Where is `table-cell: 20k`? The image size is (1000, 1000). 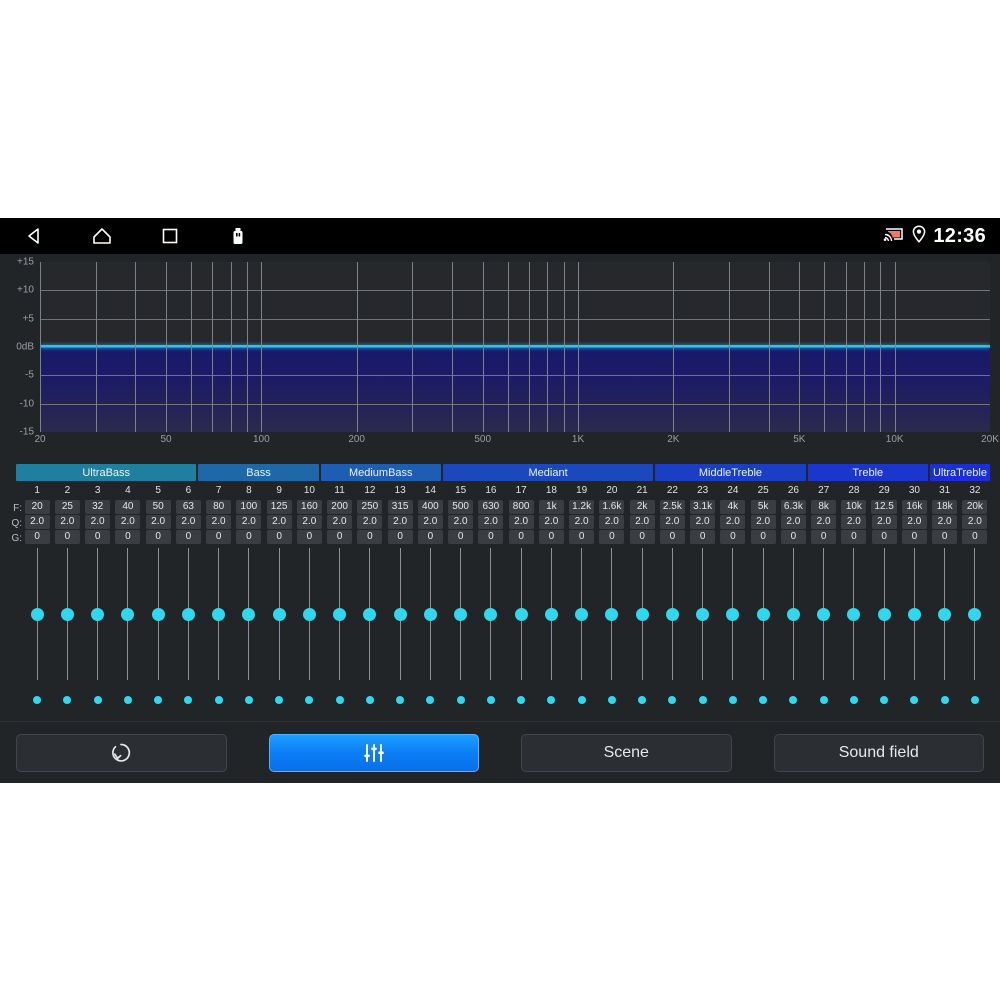
table-cell: 20k is located at coordinates (975, 507).